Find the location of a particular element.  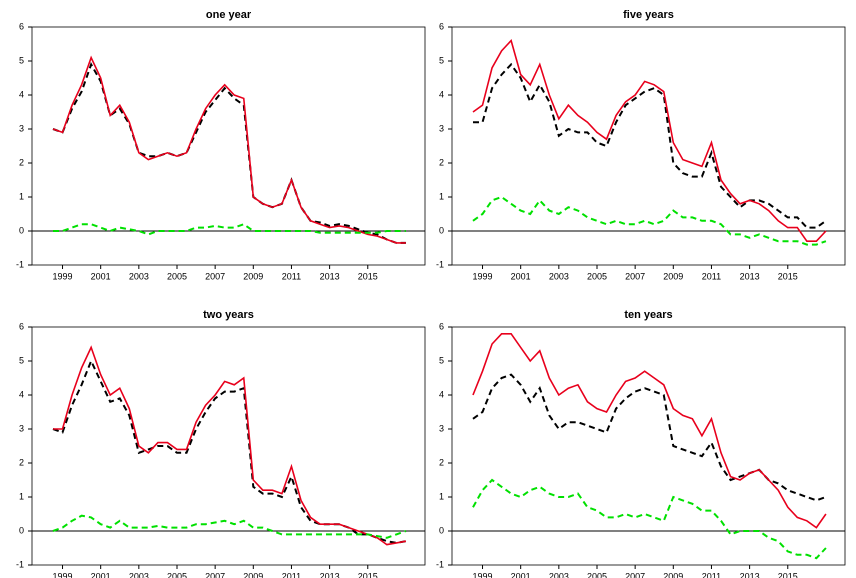

panel-title: five years is located at coordinates (648, 15).